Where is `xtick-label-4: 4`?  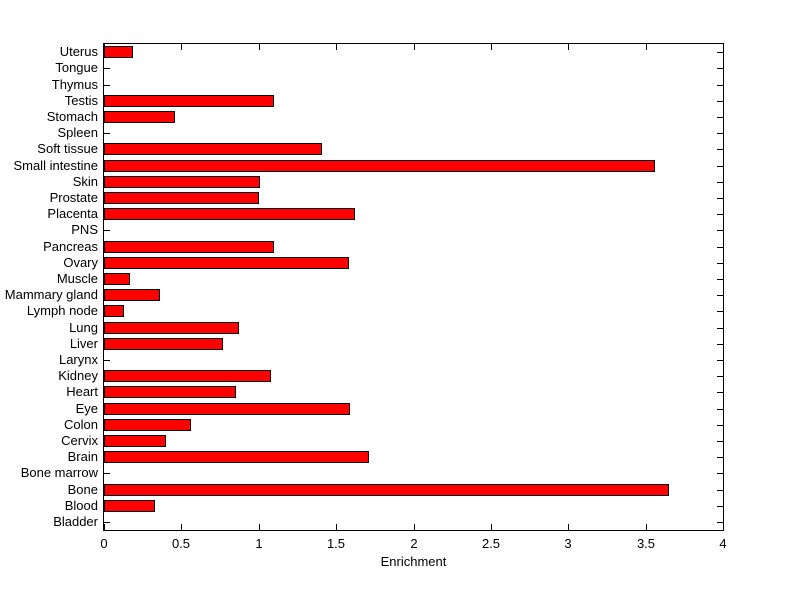
xtick-label-4: 4 is located at coordinates (723, 543).